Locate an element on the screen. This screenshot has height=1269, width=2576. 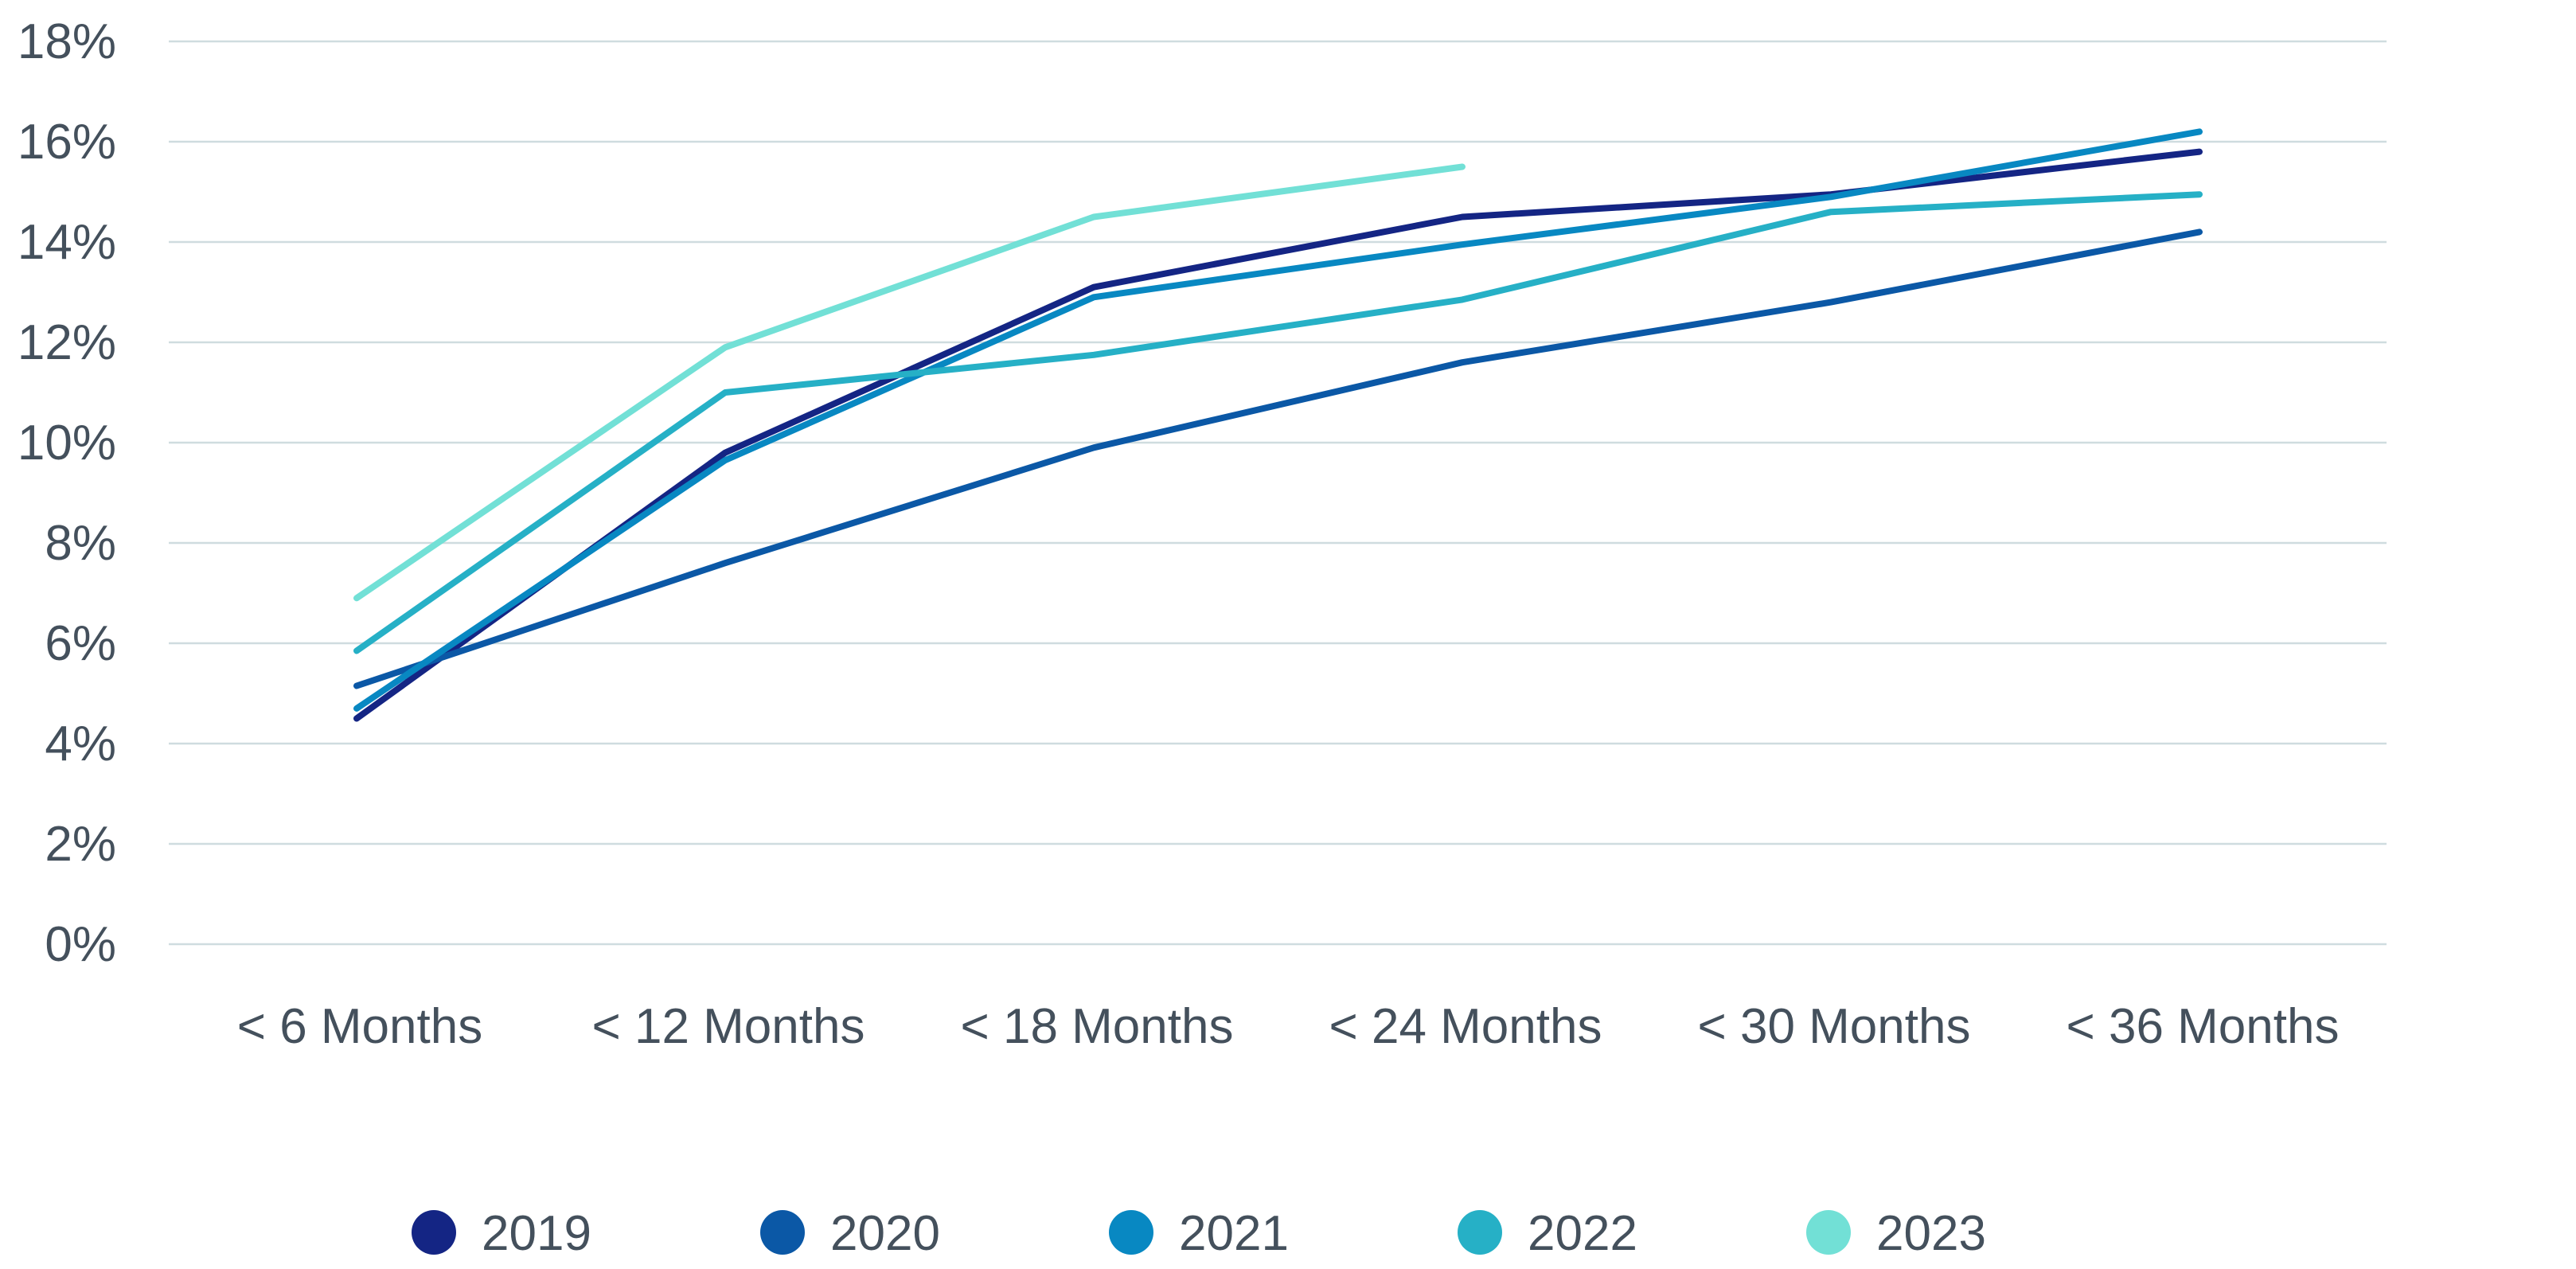
y-axis-ticks: 0% 2% 4% 6% 8% 10% 12% 14% 16% 18% is located at coordinates (67, 493).